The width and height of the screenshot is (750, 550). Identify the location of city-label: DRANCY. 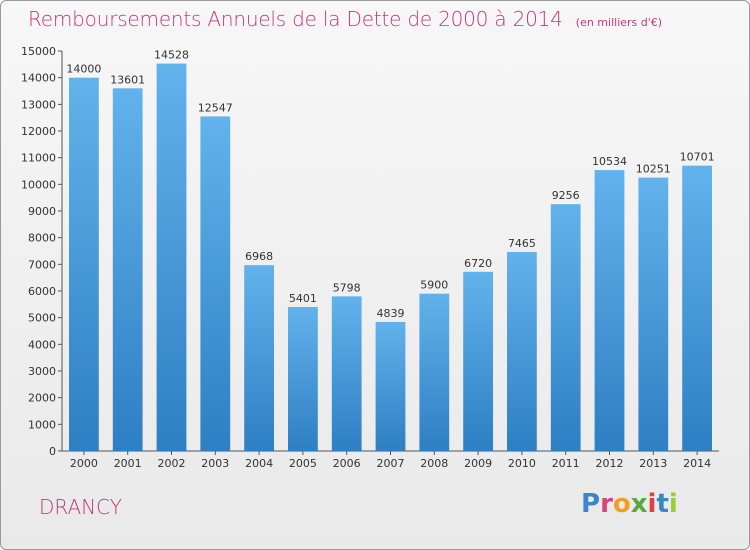
(80, 507).